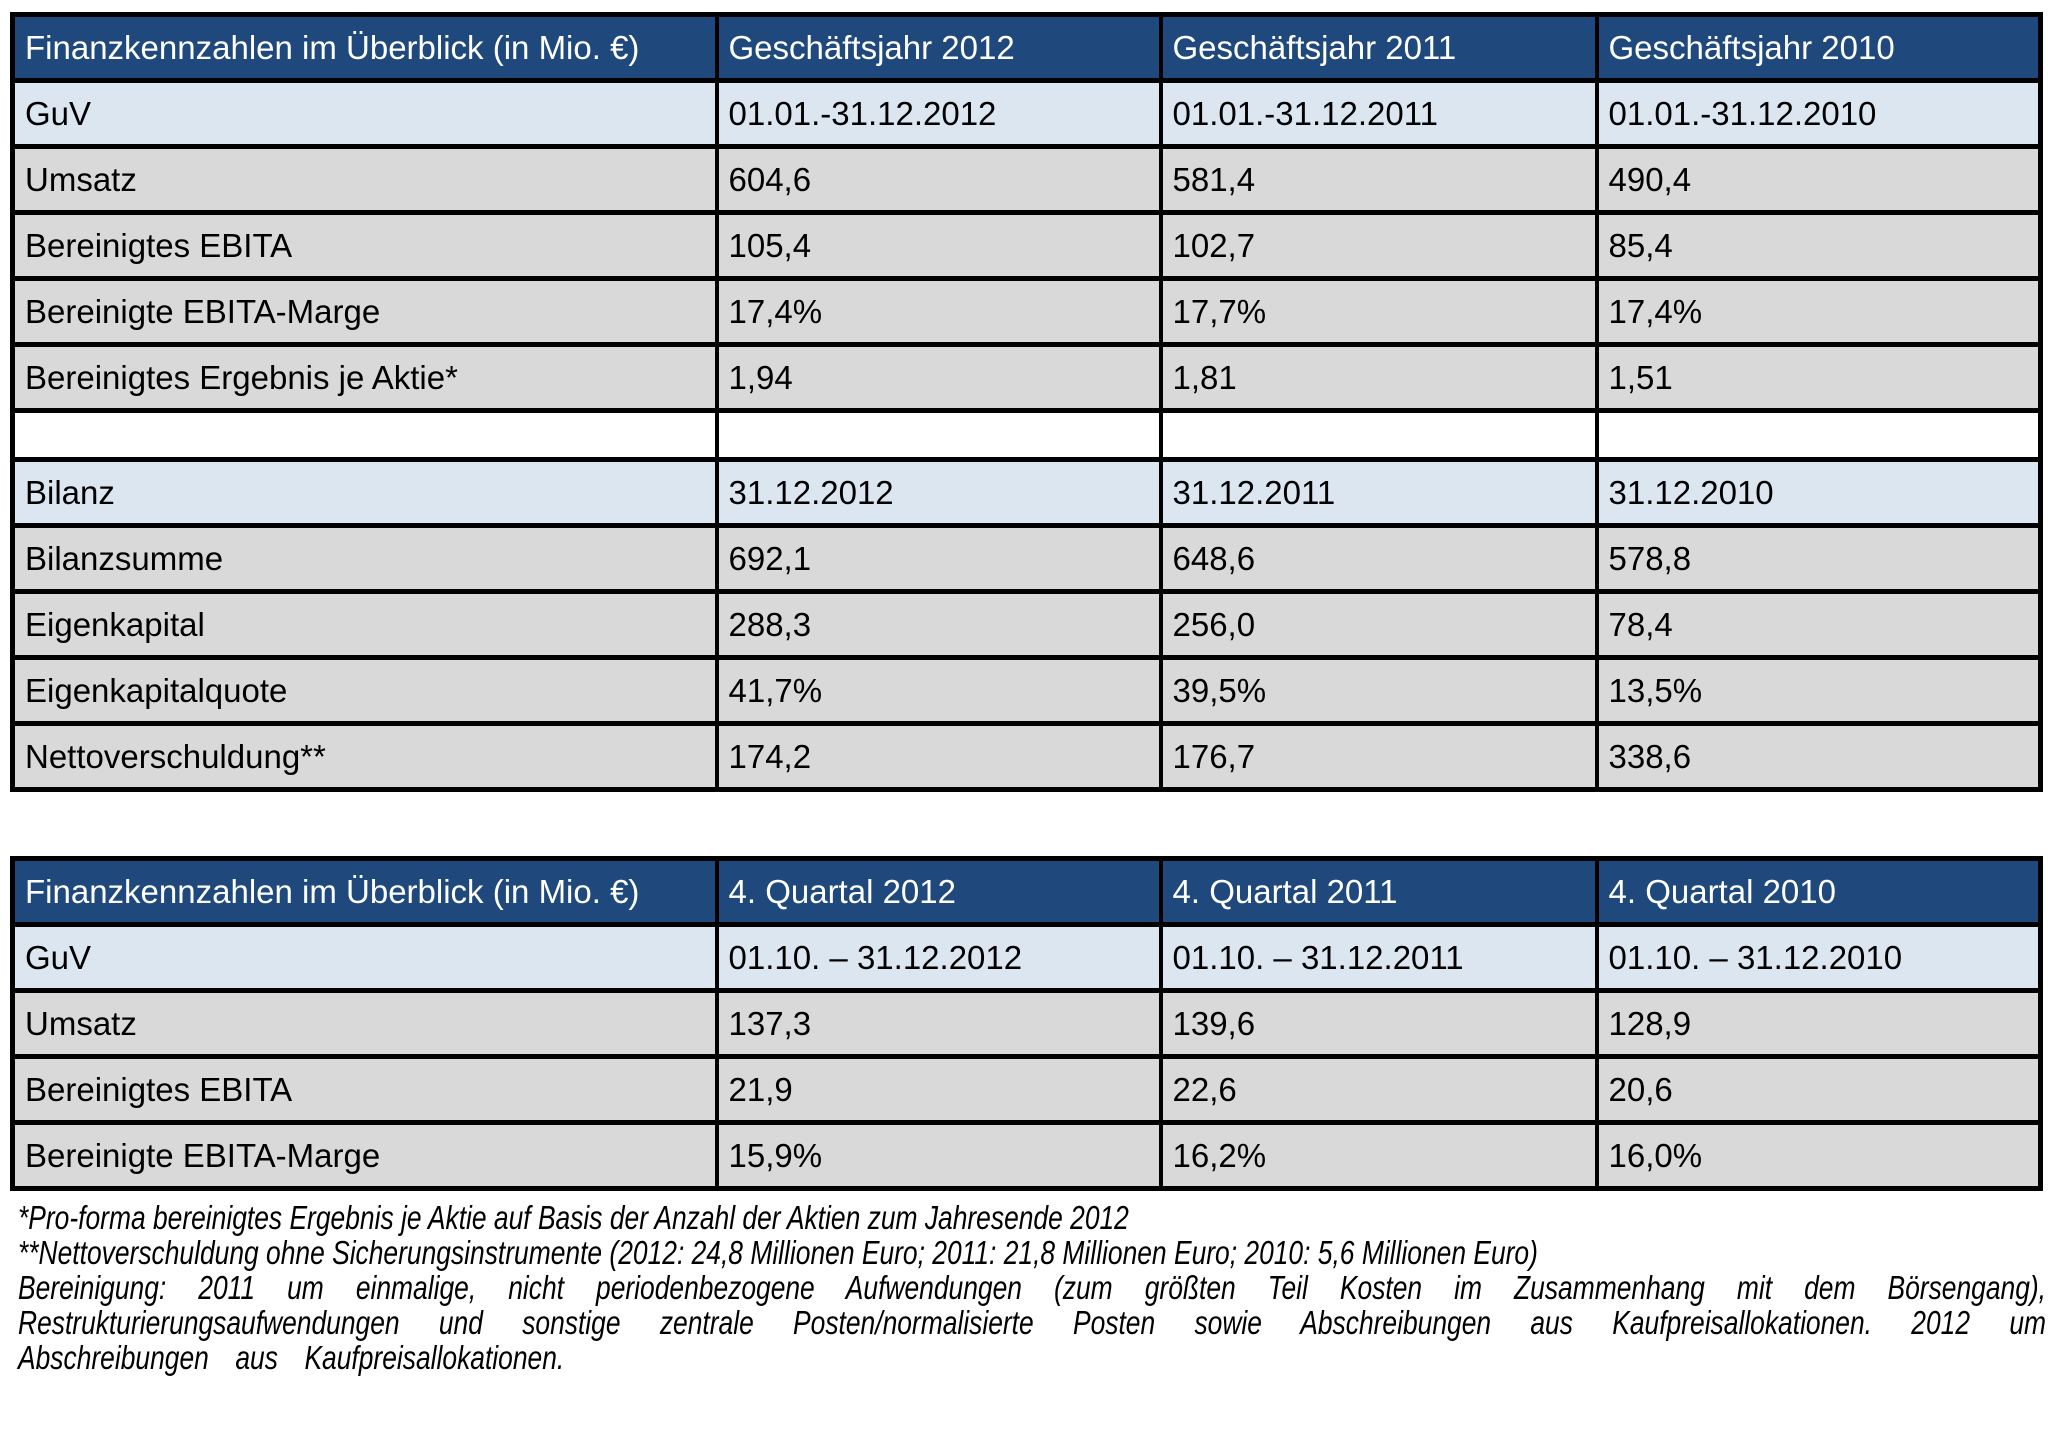 This screenshot has height=1434, width=2048. What do you see at coordinates (1640, 1089) in the screenshot?
I see `cell-value: 20,6` at bounding box center [1640, 1089].